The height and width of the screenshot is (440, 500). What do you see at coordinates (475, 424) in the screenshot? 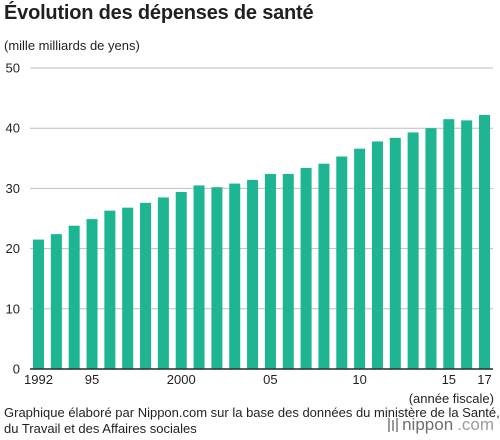
I see `brand-domain: .com` at bounding box center [475, 424].